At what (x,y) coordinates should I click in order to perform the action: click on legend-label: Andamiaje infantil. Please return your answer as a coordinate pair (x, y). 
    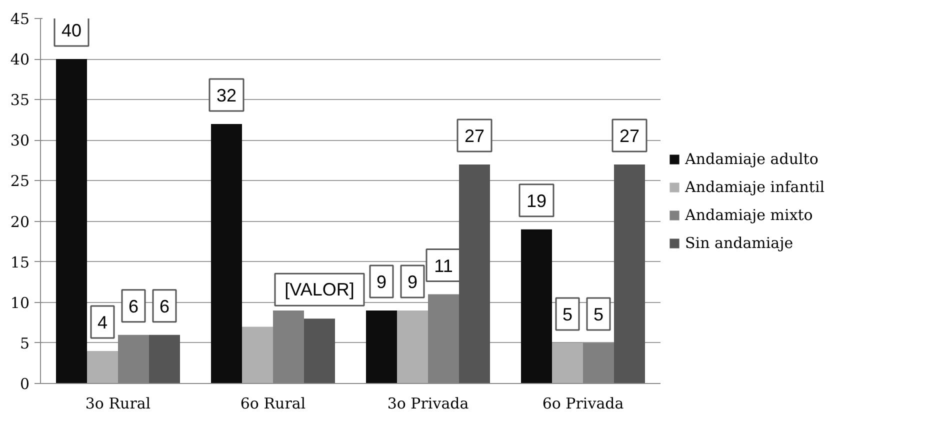
    Looking at the image, I should click on (755, 187).